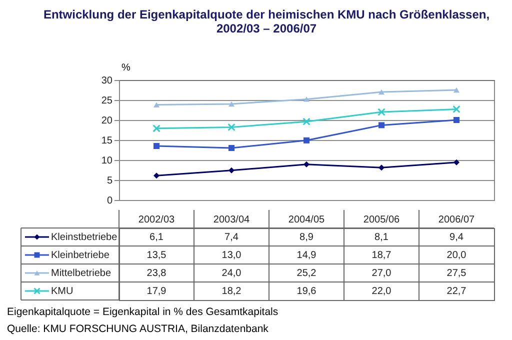 The width and height of the screenshot is (512, 340). I want to click on y-tick-label: 10, so click(107, 161).